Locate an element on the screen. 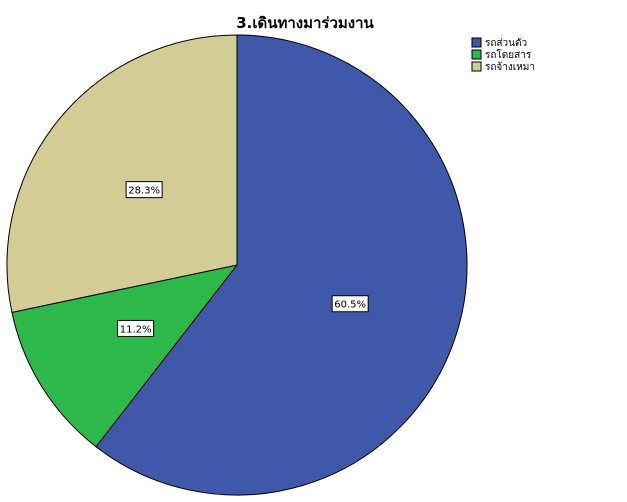  legend-item-3: รถจ้างเหมา is located at coordinates (503, 67).